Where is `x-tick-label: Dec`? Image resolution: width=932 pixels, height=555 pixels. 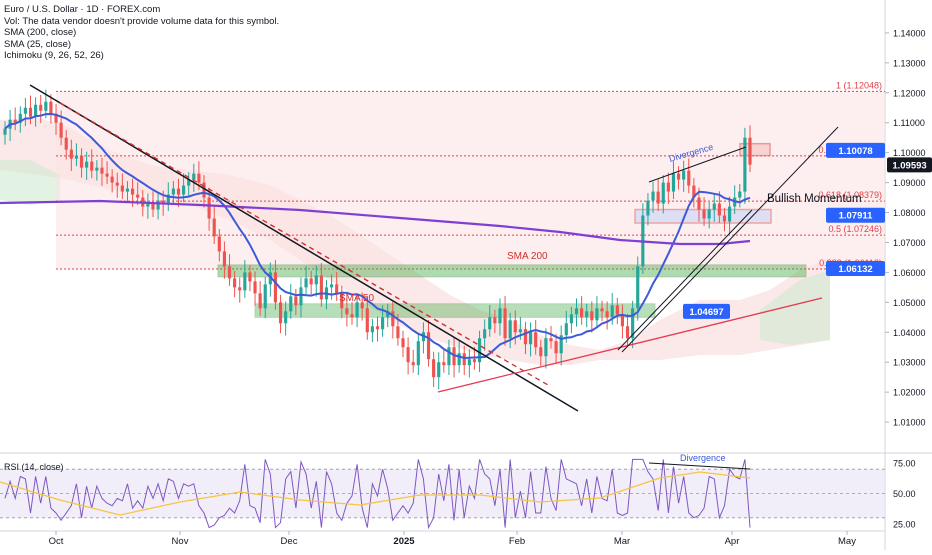
x-tick-label: Dec is located at coordinates (289, 541).